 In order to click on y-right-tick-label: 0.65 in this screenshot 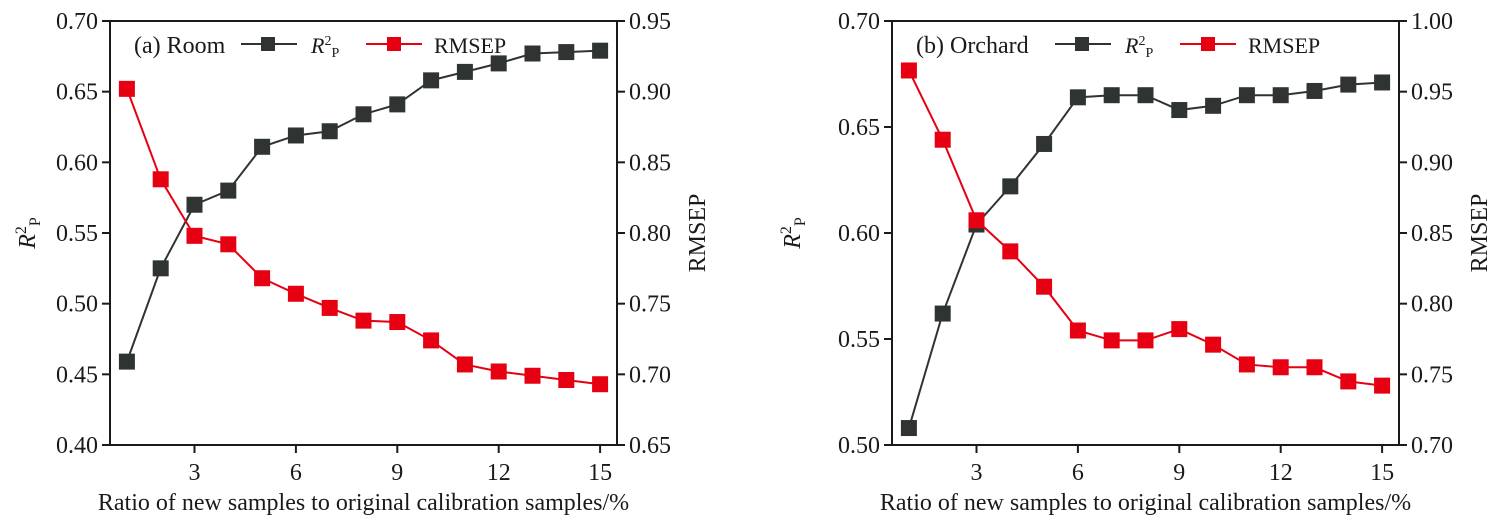, I will do `click(650, 446)`.